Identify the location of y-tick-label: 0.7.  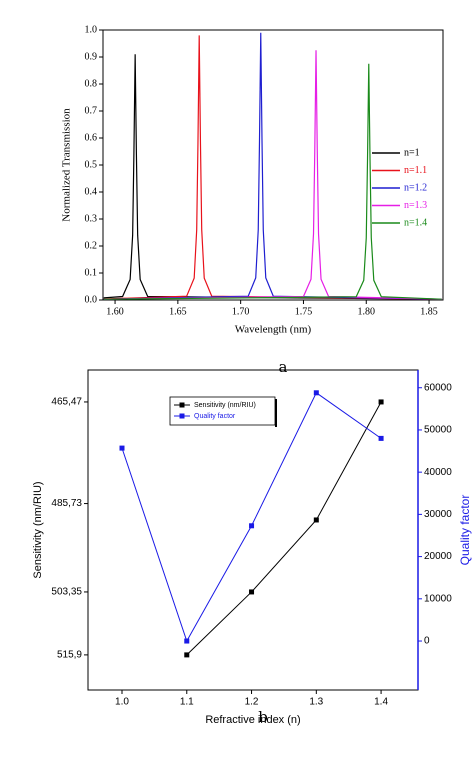
(91, 110).